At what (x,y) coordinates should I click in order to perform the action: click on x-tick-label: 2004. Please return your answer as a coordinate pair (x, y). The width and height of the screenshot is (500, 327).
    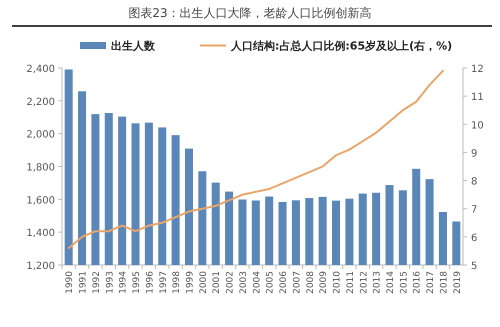
    Looking at the image, I should click on (257, 282).